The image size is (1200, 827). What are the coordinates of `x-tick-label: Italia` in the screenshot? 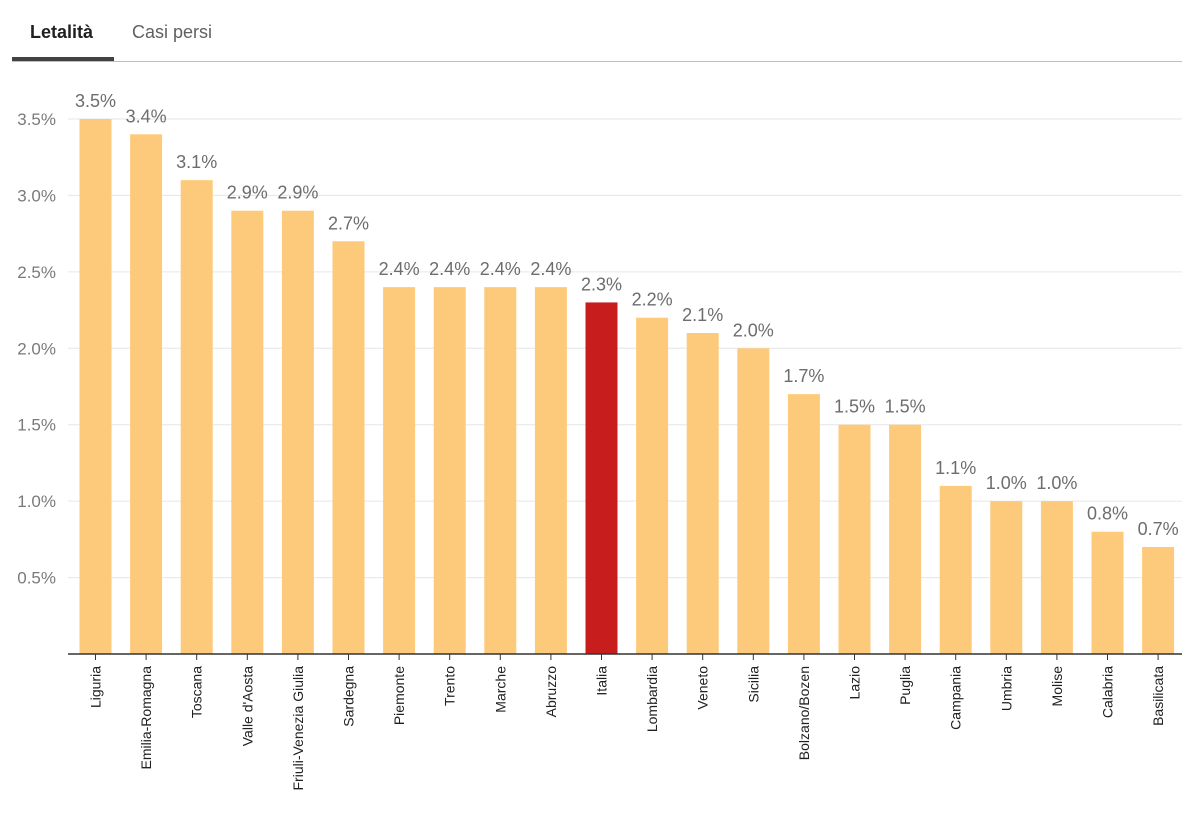 It's located at (602, 681).